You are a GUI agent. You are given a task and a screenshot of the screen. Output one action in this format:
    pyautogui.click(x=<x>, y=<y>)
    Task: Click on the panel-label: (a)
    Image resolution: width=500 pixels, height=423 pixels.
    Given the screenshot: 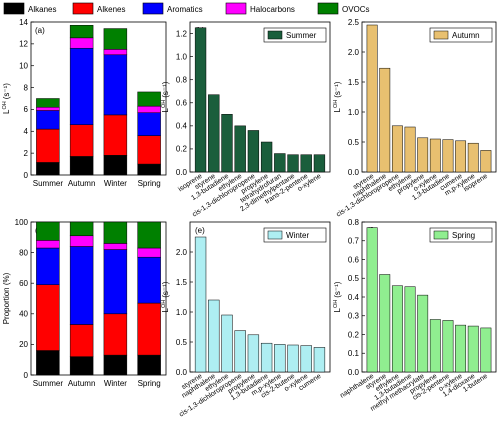 What is the action you would take?
    pyautogui.click(x=40, y=30)
    